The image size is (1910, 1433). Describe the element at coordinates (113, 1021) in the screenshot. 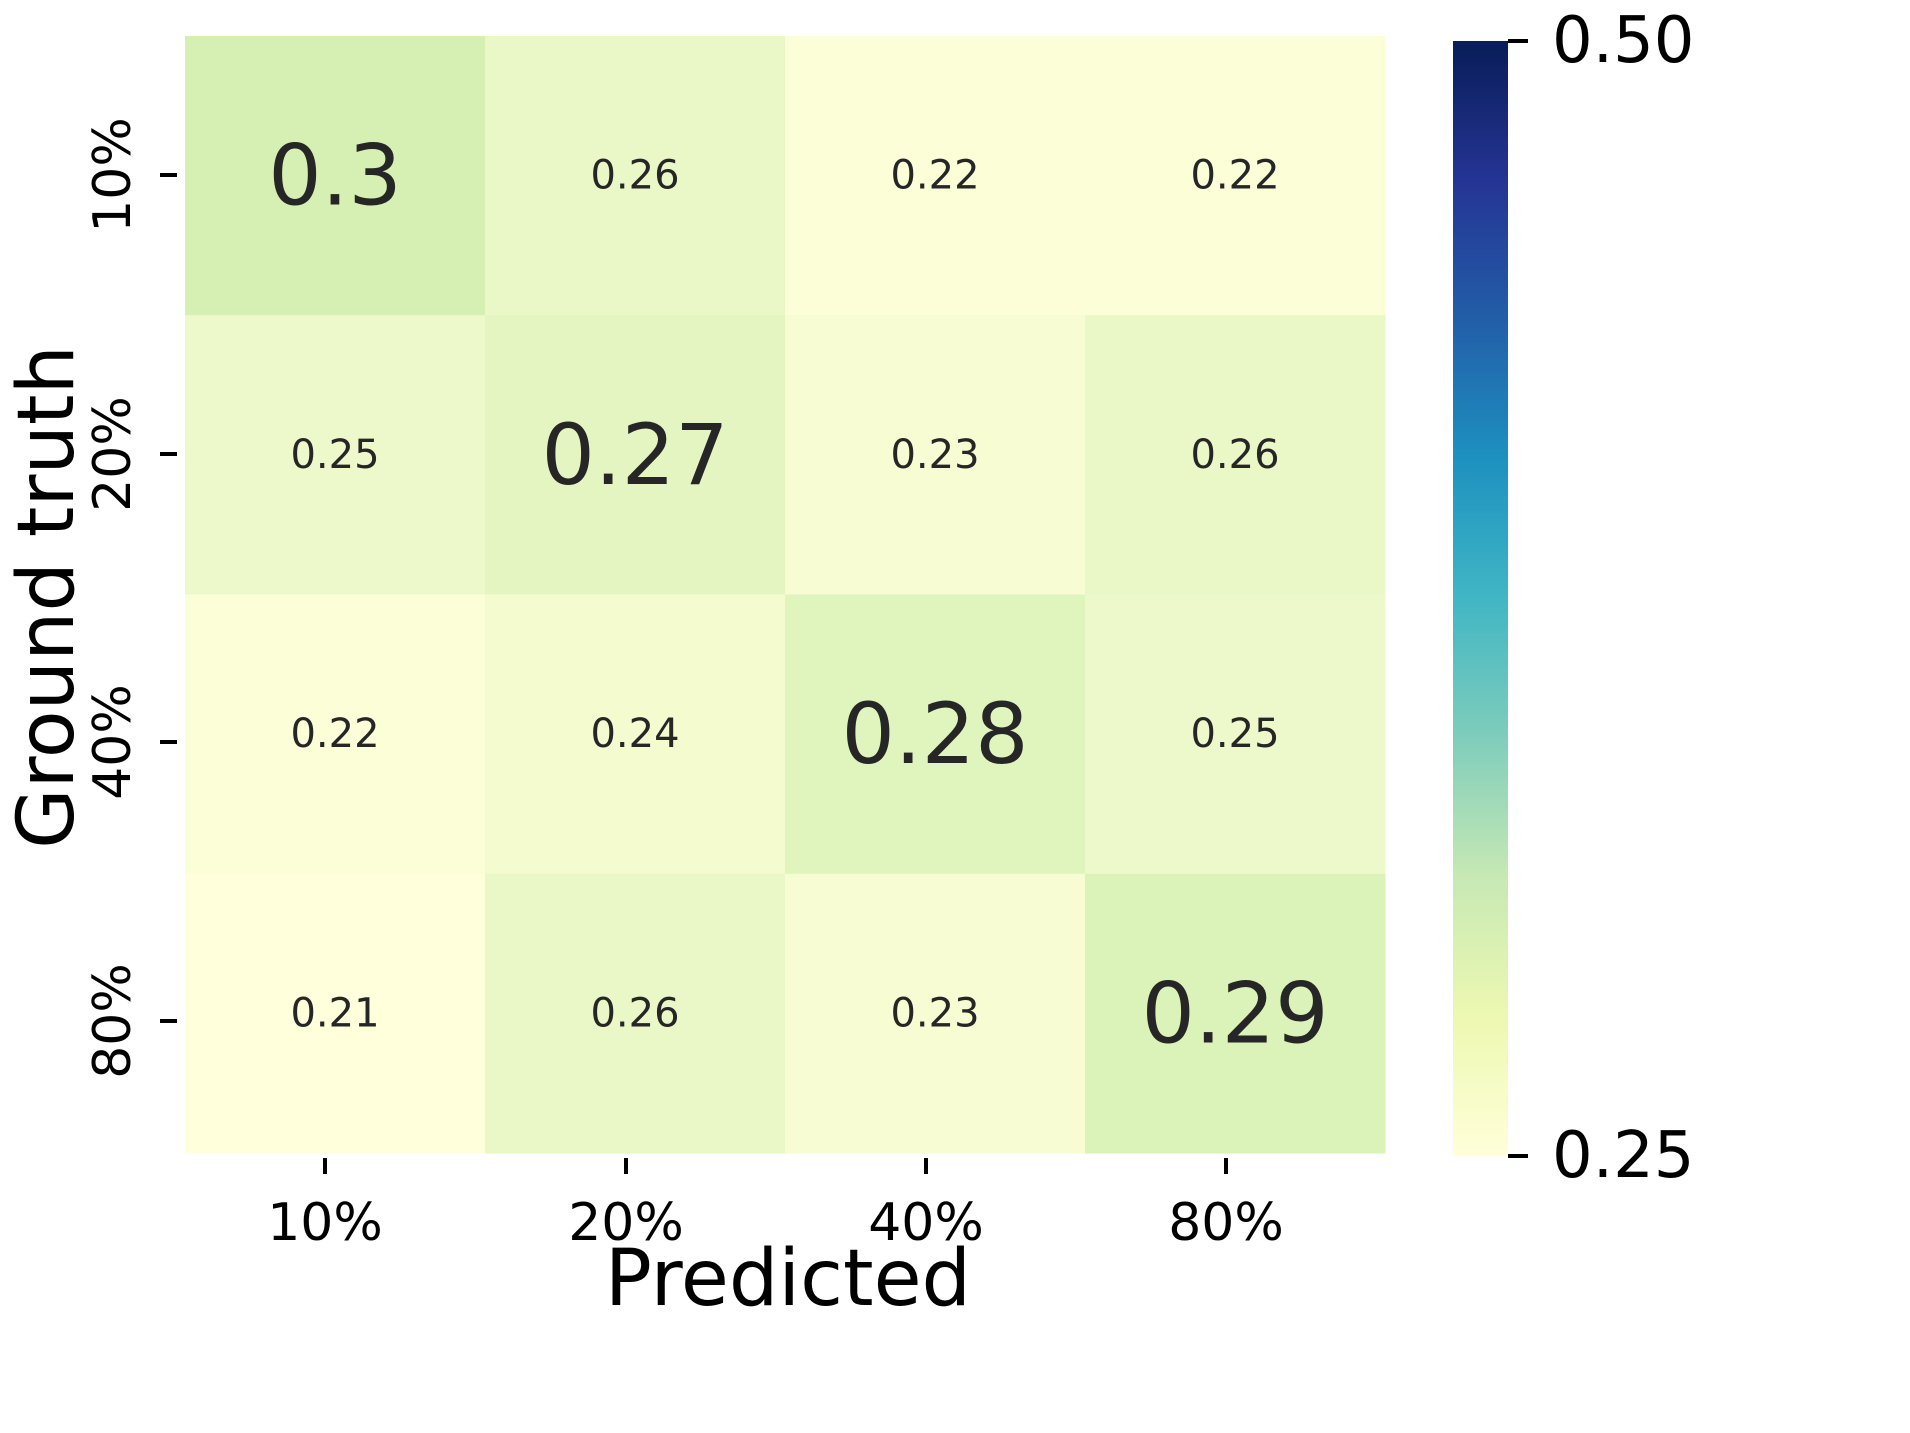

I see `y-tick-label: 80%` at that location.